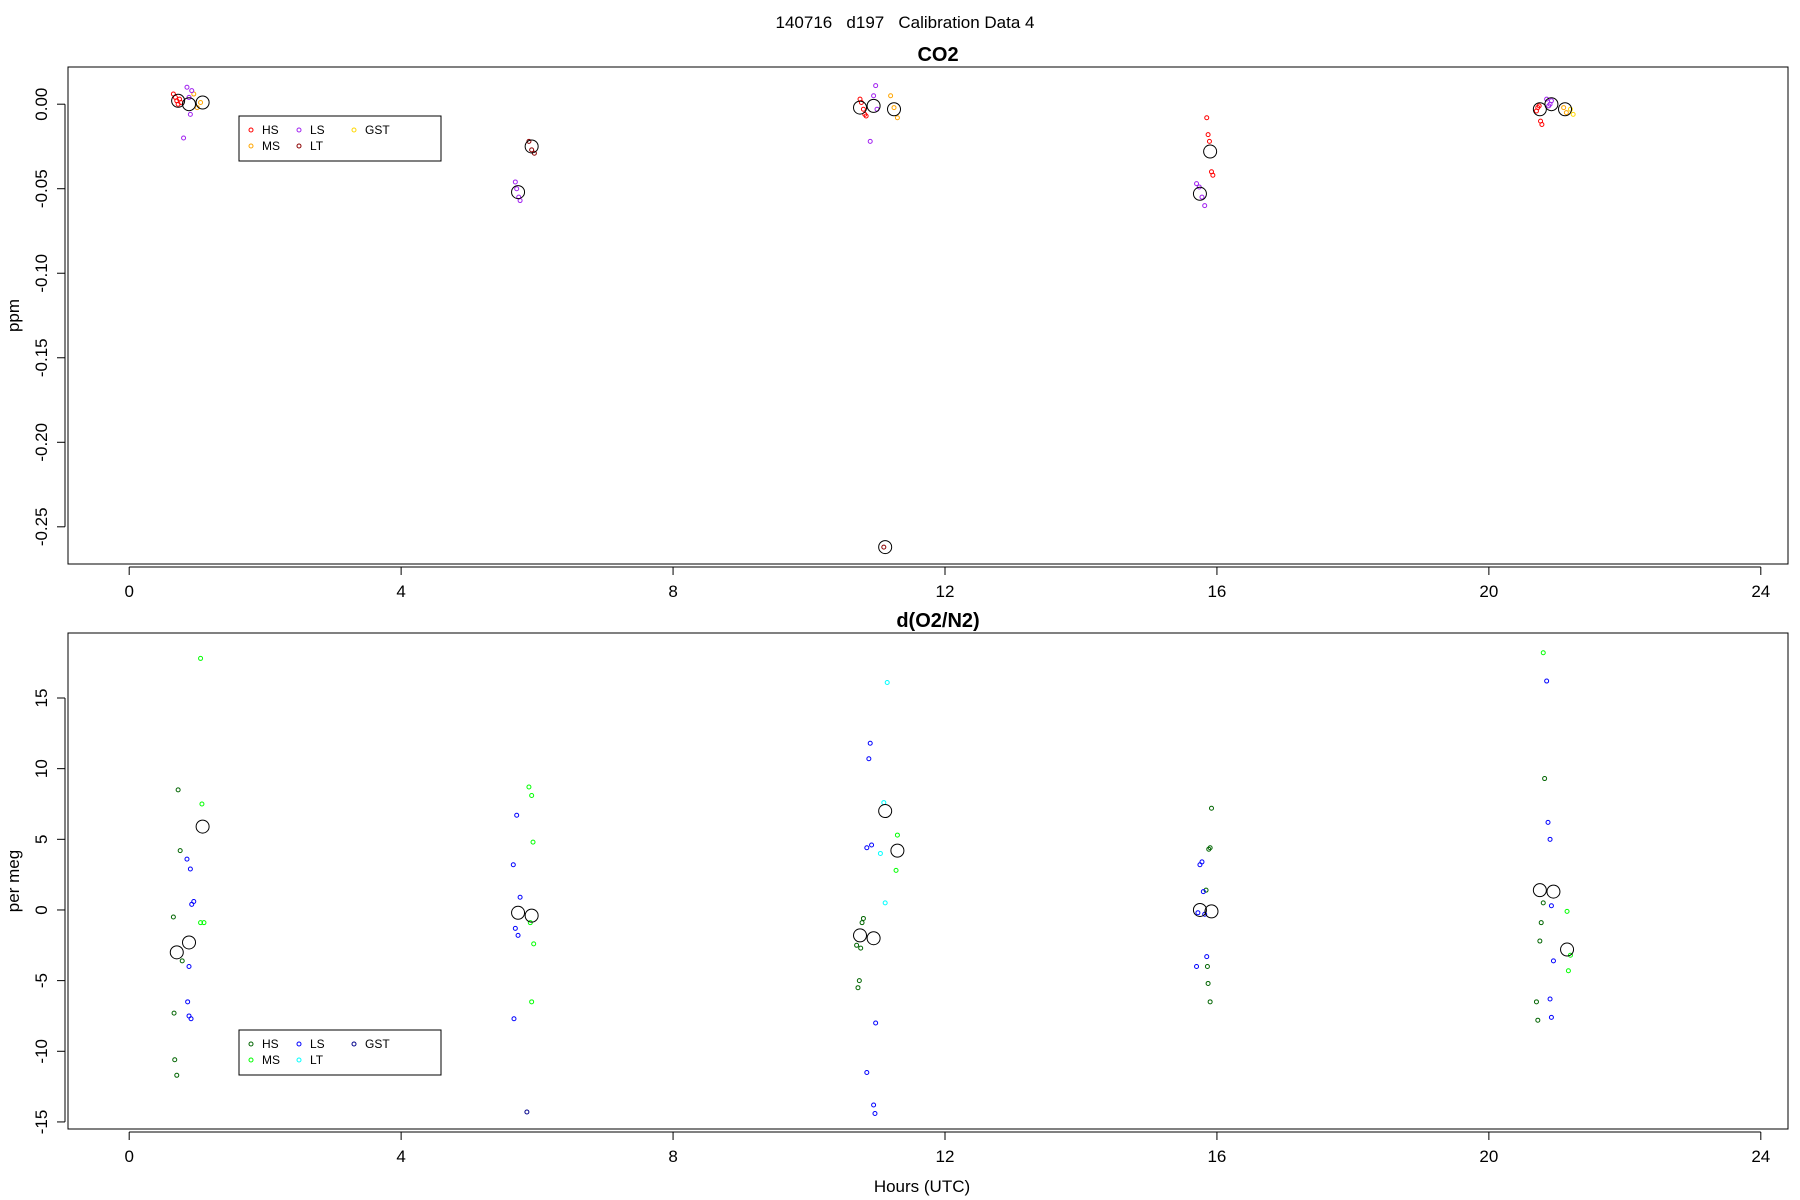 Image resolution: width=1800 pixels, height=1200 pixels. What do you see at coordinates (41, 768) in the screenshot?
I see `y-tick-label: 10` at bounding box center [41, 768].